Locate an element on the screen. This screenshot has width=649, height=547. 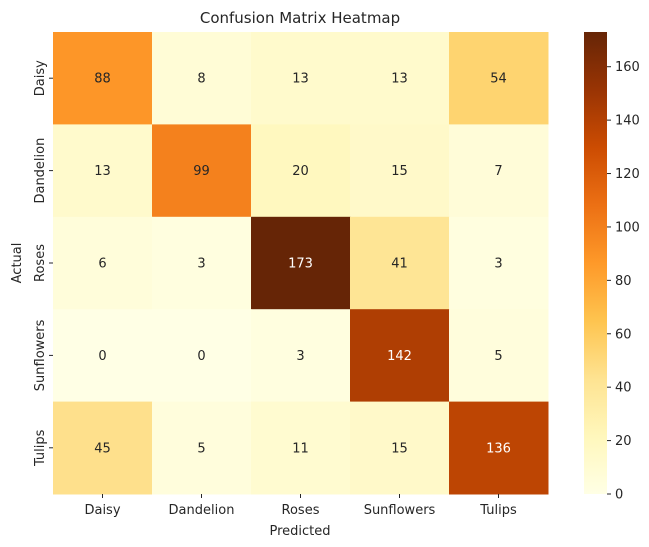
cell-value-label: 11 is located at coordinates (300, 448).